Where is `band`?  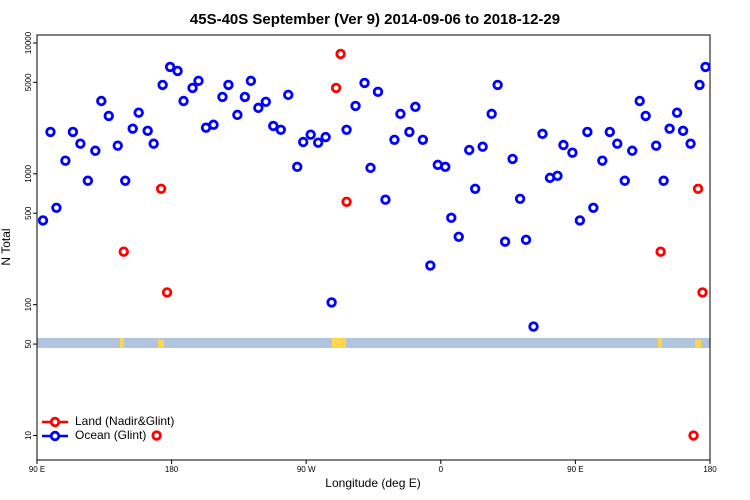 band is located at coordinates (373, 343).